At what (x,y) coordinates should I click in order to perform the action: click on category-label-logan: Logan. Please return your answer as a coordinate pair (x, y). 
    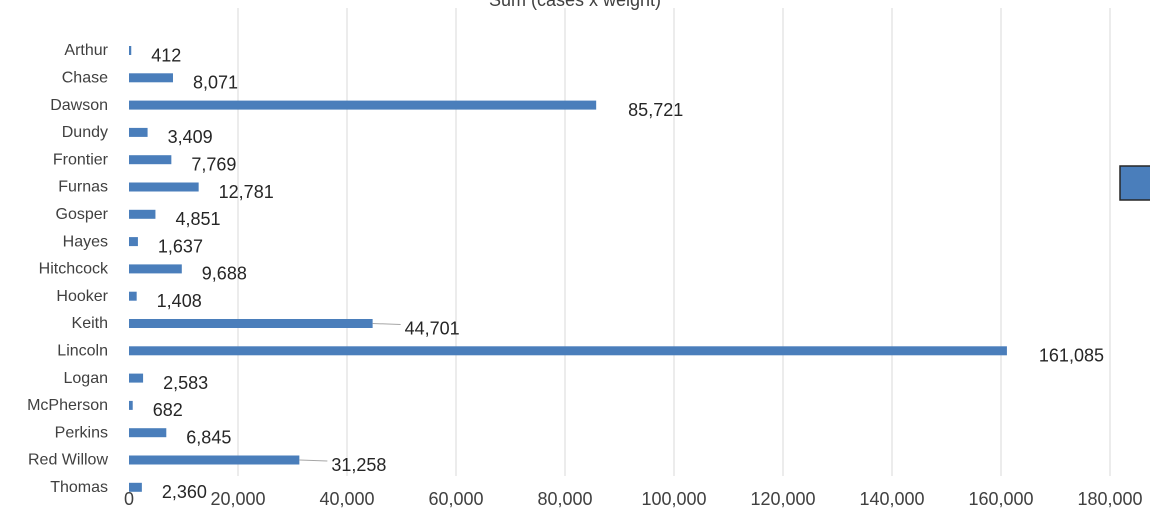
    Looking at the image, I should click on (86, 378).